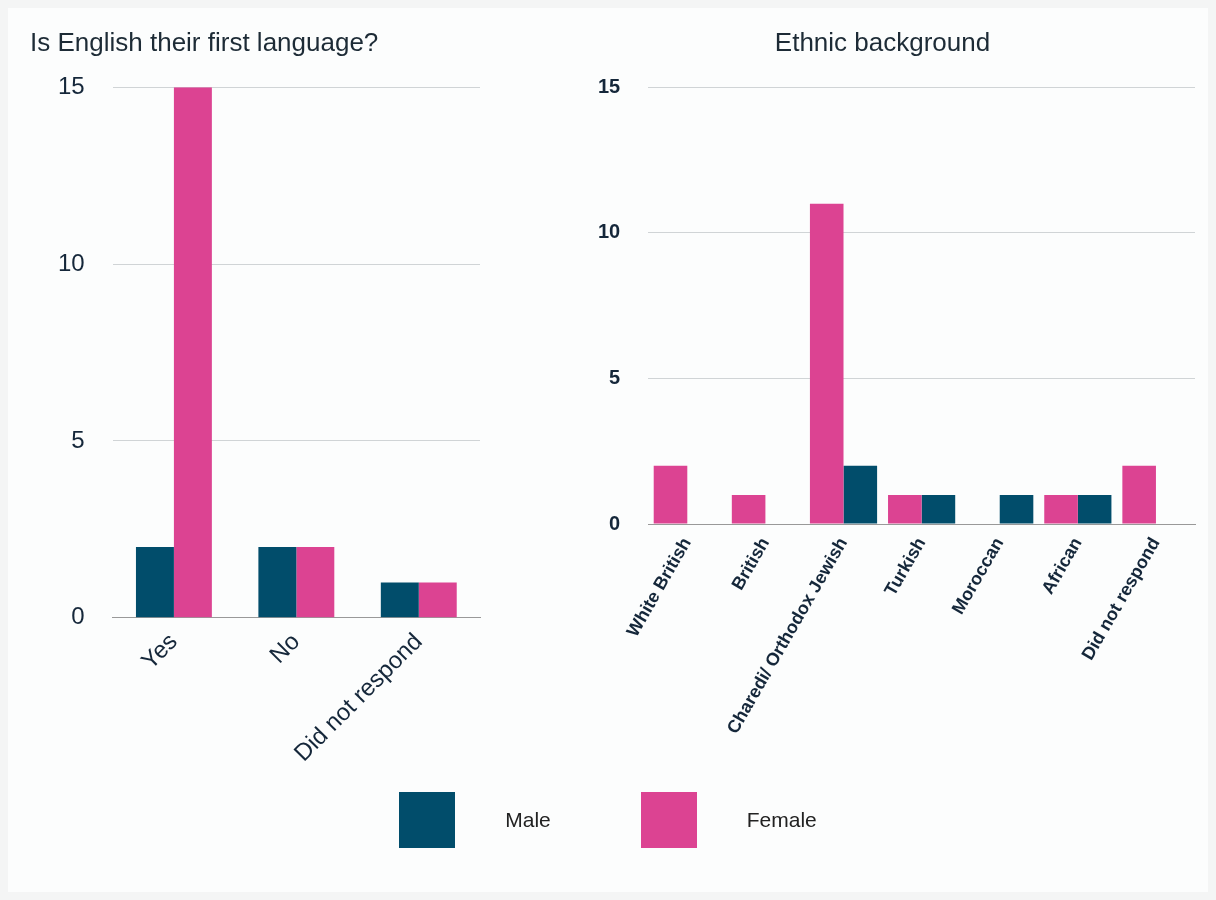 The width and height of the screenshot is (1216, 900). What do you see at coordinates (284, 647) in the screenshot?
I see `x-tick-label: No` at bounding box center [284, 647].